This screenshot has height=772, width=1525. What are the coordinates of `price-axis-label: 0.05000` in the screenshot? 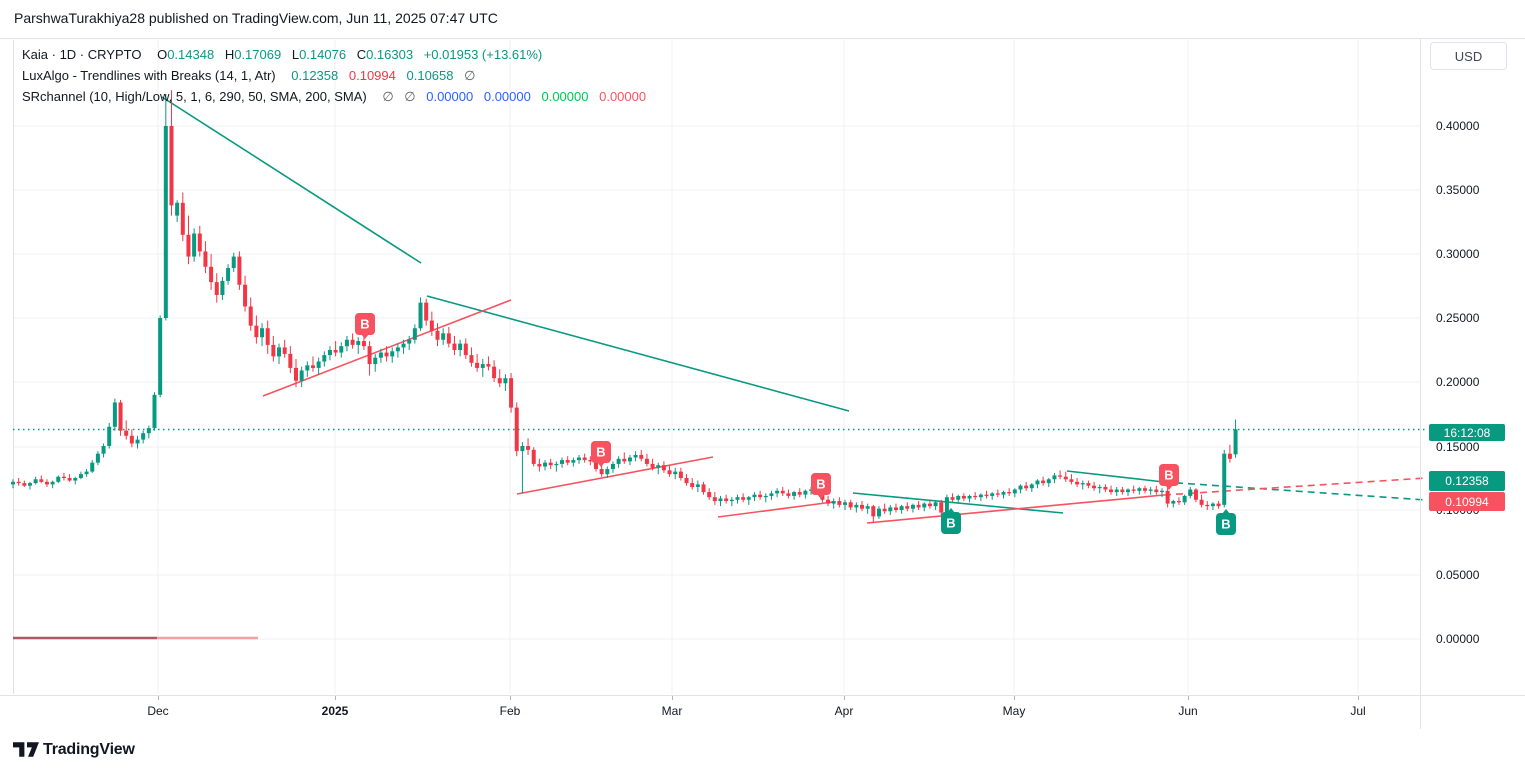 It's located at (1458, 575).